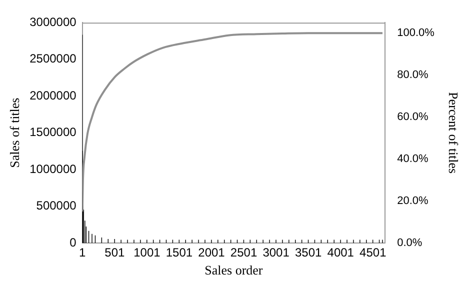  Describe the element at coordinates (56, 205) in the screenshot. I see `y-tick-label: 500000` at that location.